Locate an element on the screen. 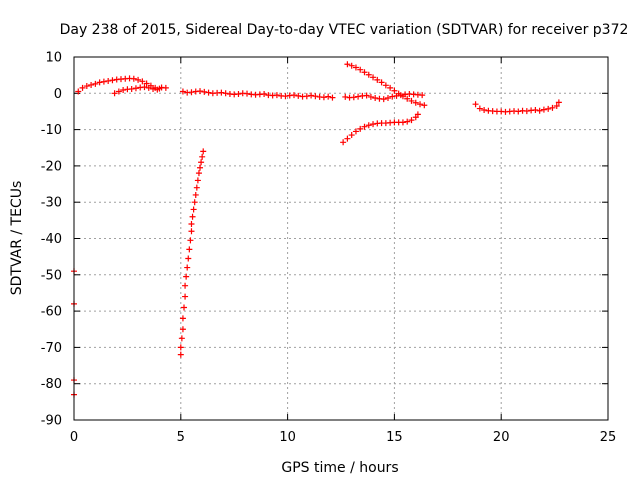 The height and width of the screenshot is (480, 640). y-tick-label: -90 is located at coordinates (51, 421).